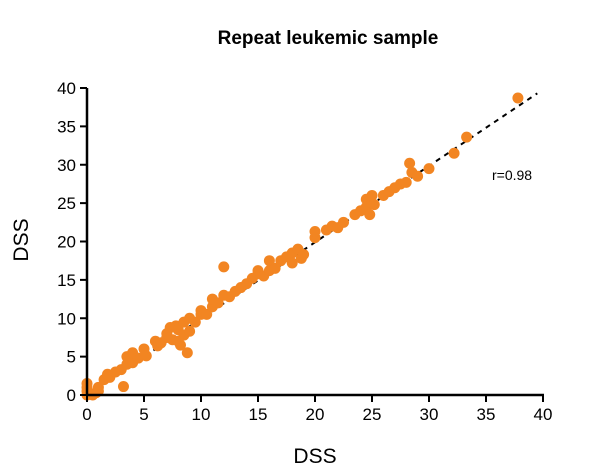  Describe the element at coordinates (328, 38) in the screenshot. I see `chart-title: Repeat leukemic sample` at that location.